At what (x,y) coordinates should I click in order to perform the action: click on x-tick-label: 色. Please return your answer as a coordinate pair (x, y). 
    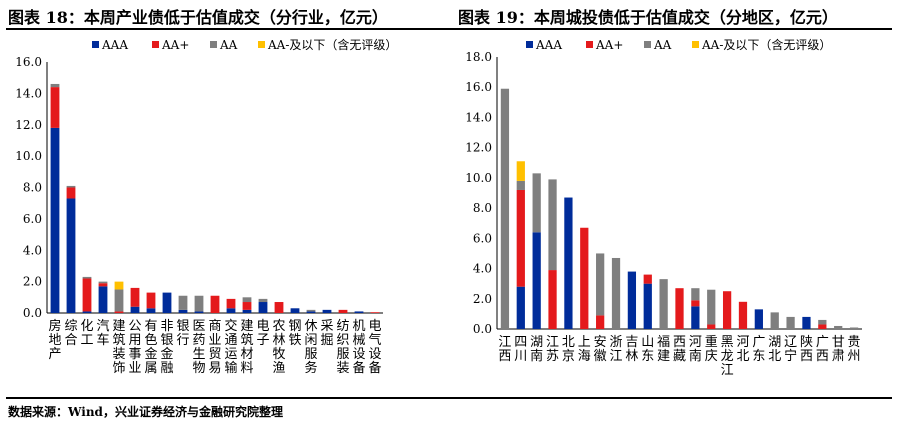
    Looking at the image, I should click on (150, 340).